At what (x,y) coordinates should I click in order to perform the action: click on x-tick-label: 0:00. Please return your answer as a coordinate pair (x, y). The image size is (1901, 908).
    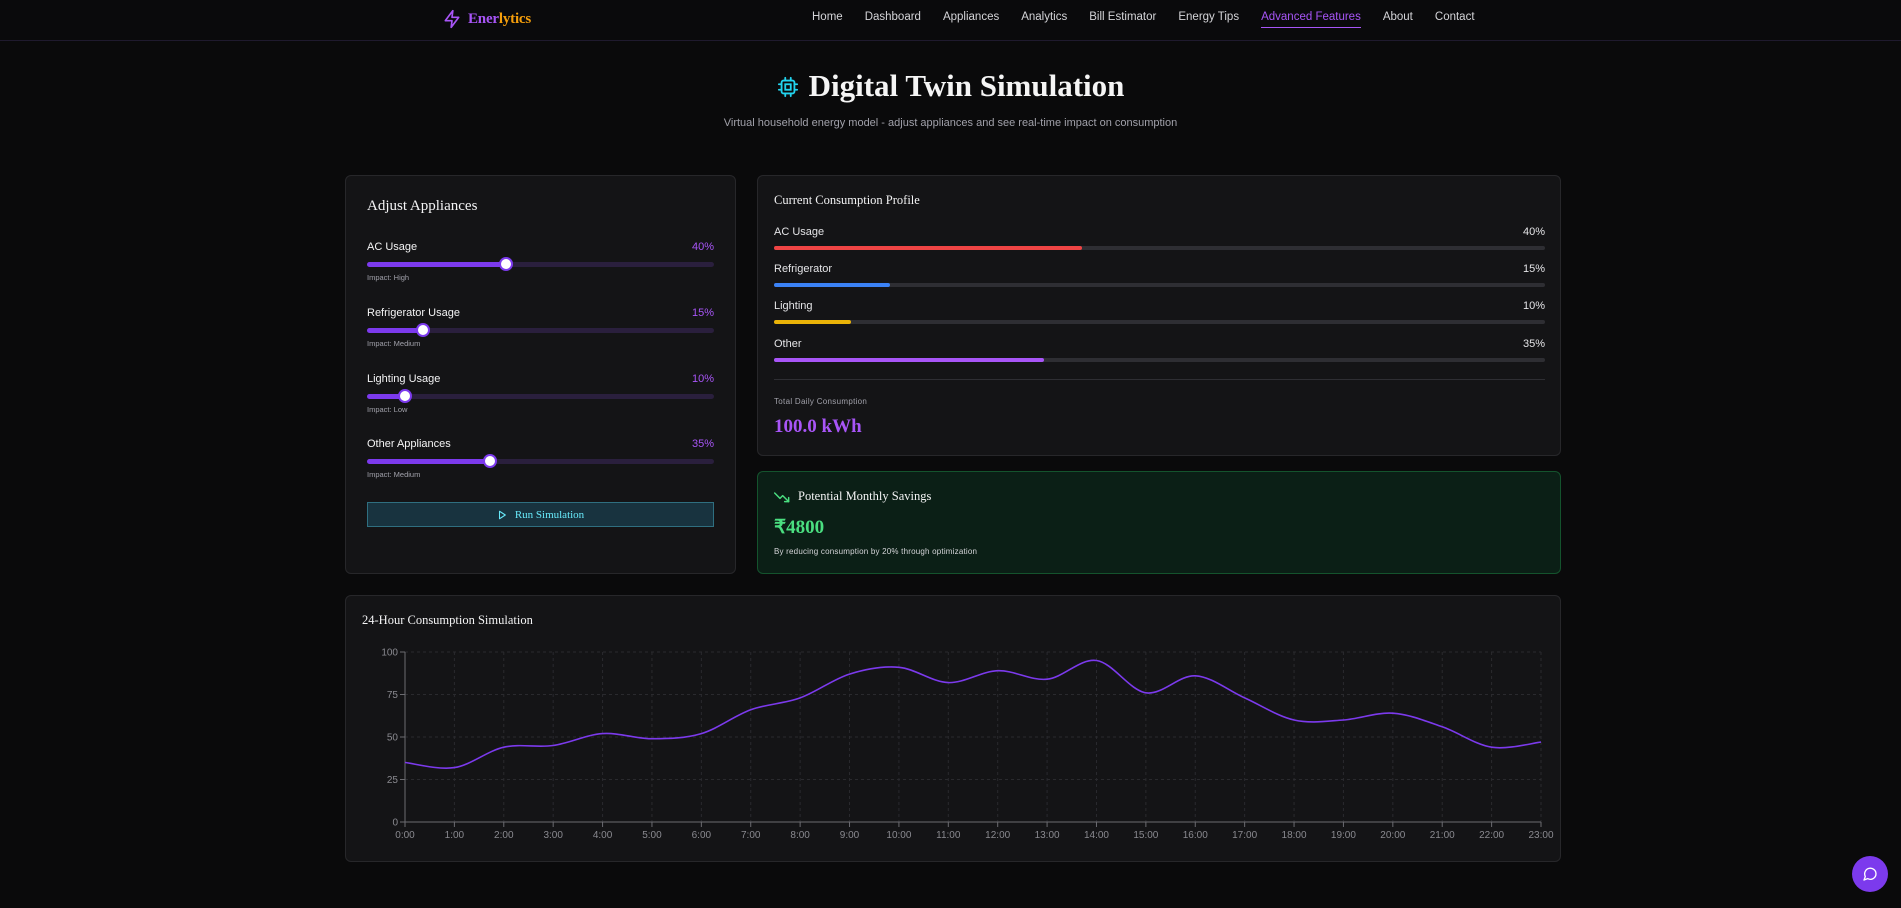
    Looking at the image, I should click on (405, 835).